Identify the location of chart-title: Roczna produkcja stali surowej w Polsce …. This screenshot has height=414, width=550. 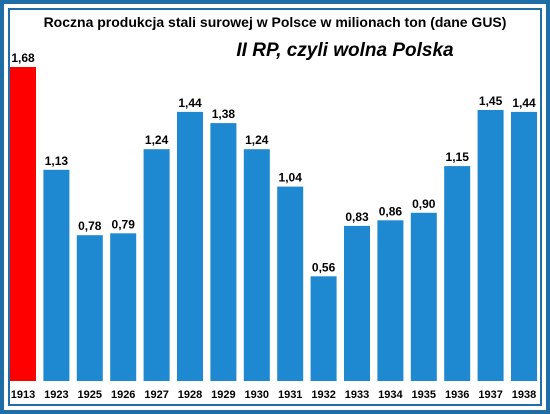
(275, 22).